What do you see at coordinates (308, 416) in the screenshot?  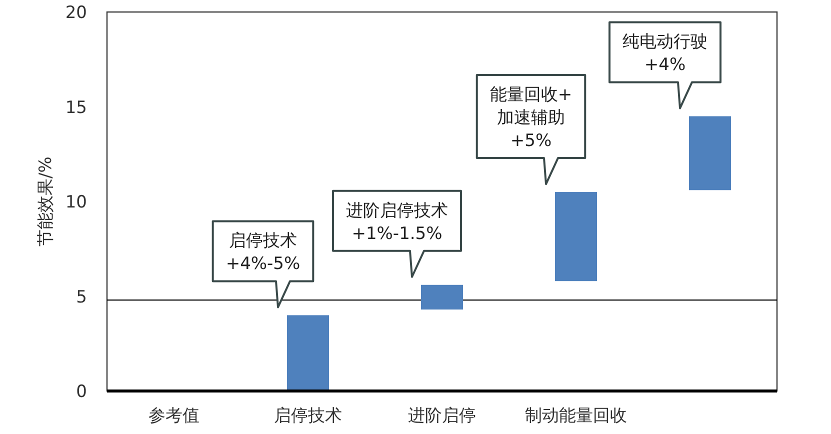 I see `x-tick-label: 启停技术` at bounding box center [308, 416].